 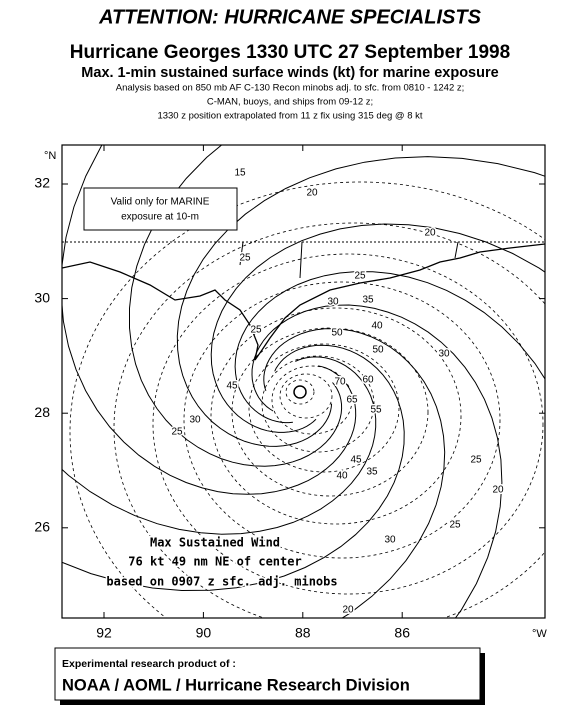 What do you see at coordinates (340, 382) in the screenshot?
I see `contour-label: 70` at bounding box center [340, 382].